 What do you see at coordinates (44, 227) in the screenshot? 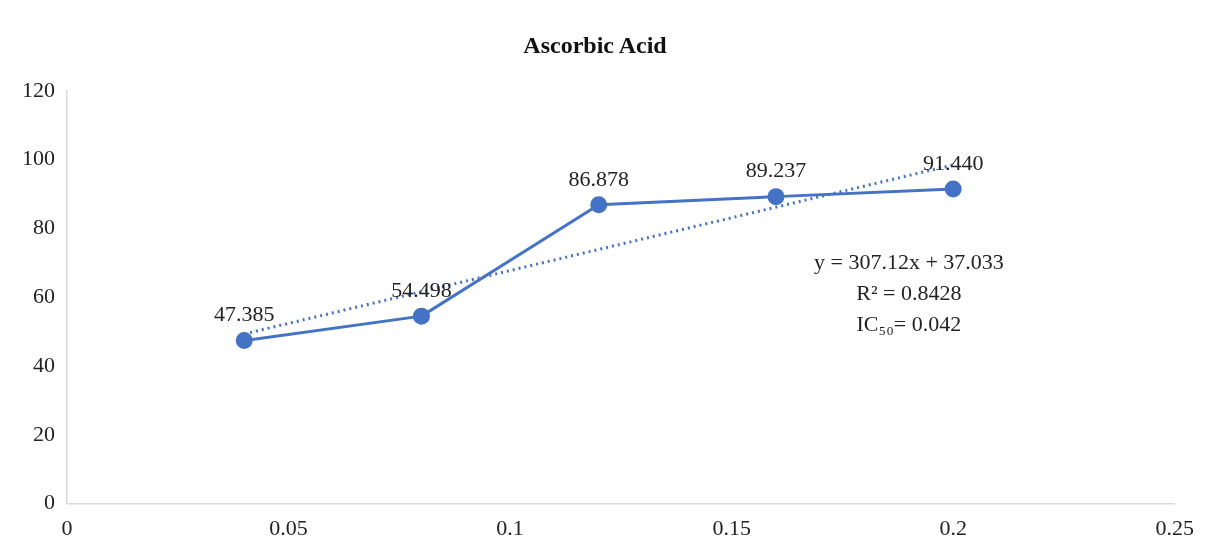
I see `y-tick-label: 80` at bounding box center [44, 227].